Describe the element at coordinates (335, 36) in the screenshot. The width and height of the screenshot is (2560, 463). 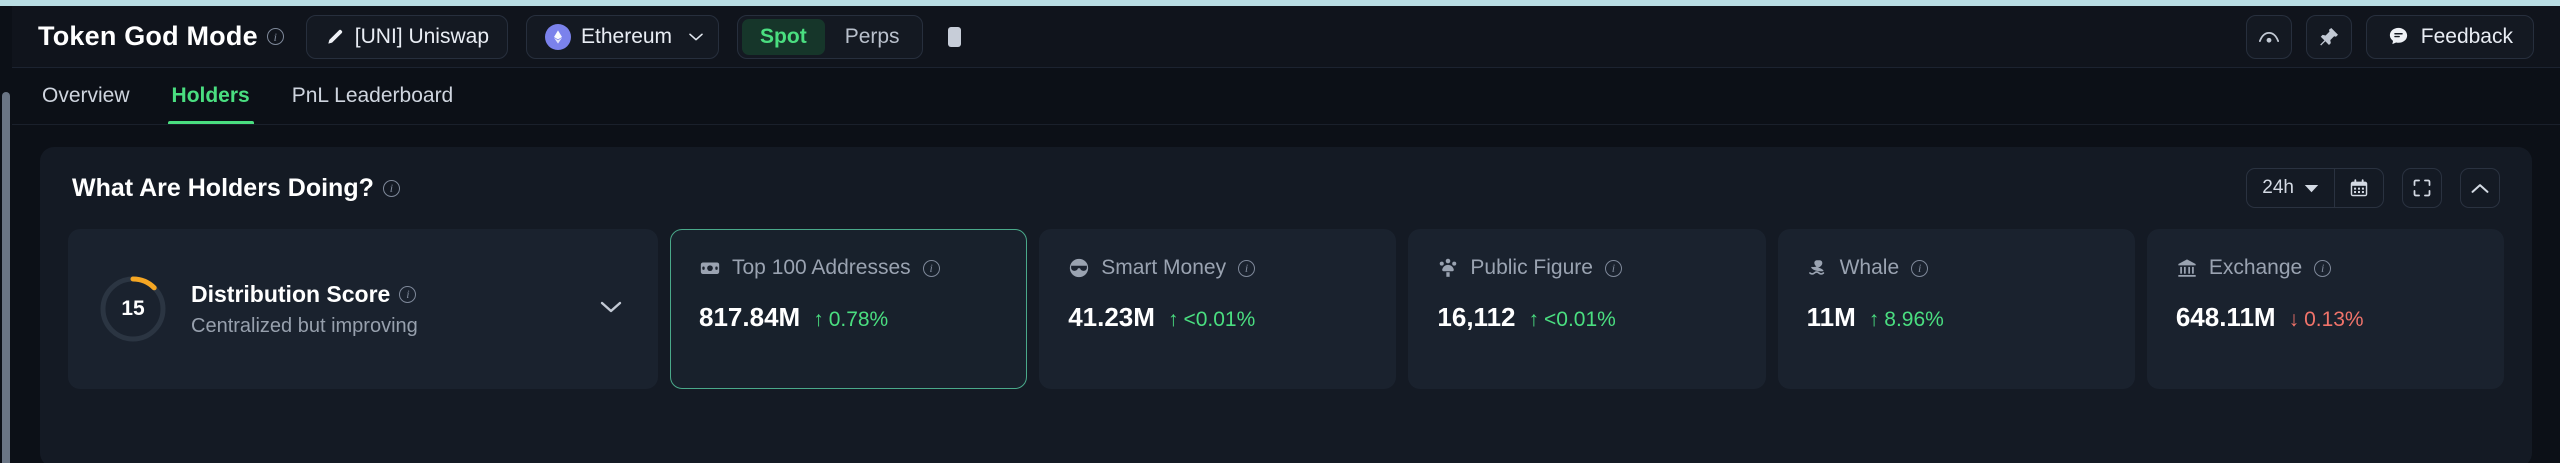
I see `pencil-icon` at that location.